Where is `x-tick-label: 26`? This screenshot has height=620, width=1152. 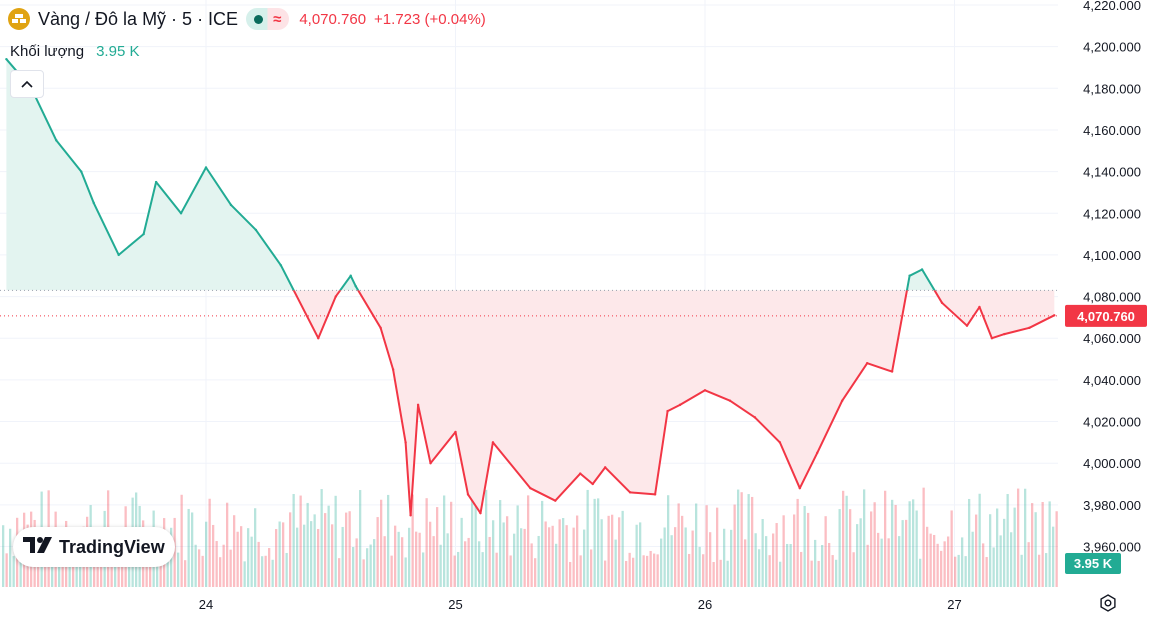 x-tick-label: 26 is located at coordinates (705, 604).